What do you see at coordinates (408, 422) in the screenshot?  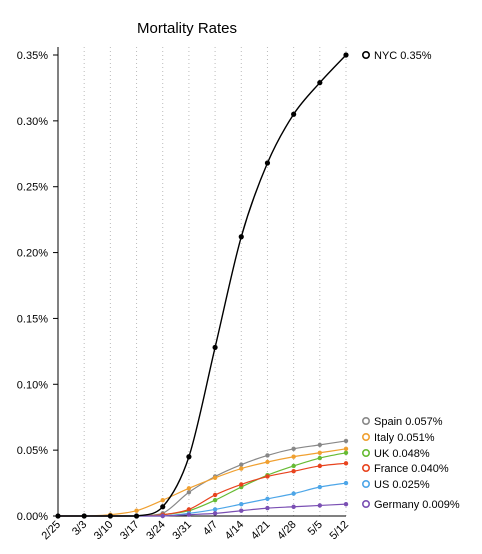 I see `legend-label-spain: Spain 0.057%` at bounding box center [408, 422].